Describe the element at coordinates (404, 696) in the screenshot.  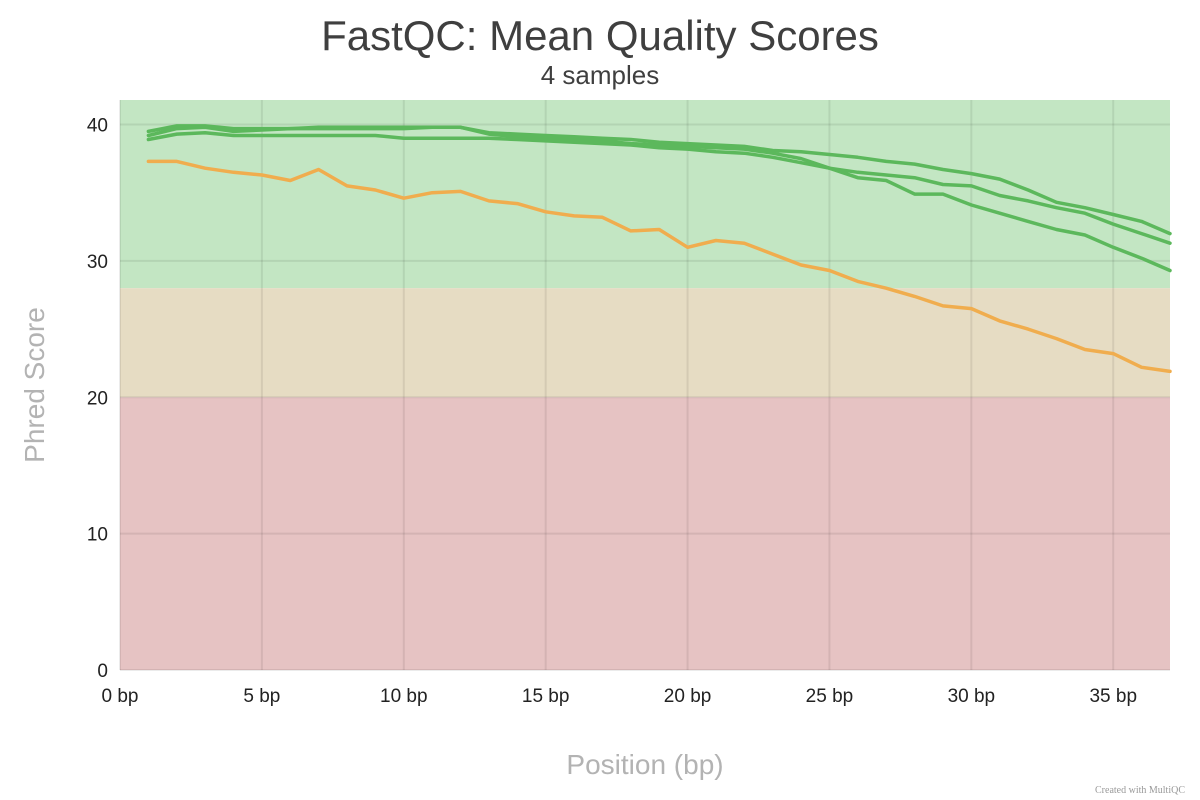
I see `x-tick-label: 10 bp` at that location.